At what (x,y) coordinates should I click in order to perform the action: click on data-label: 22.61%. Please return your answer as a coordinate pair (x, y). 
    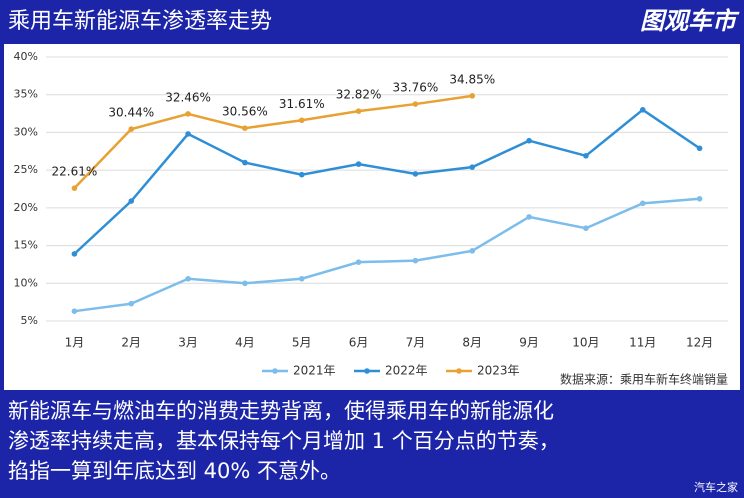
    Looking at the image, I should click on (75, 172).